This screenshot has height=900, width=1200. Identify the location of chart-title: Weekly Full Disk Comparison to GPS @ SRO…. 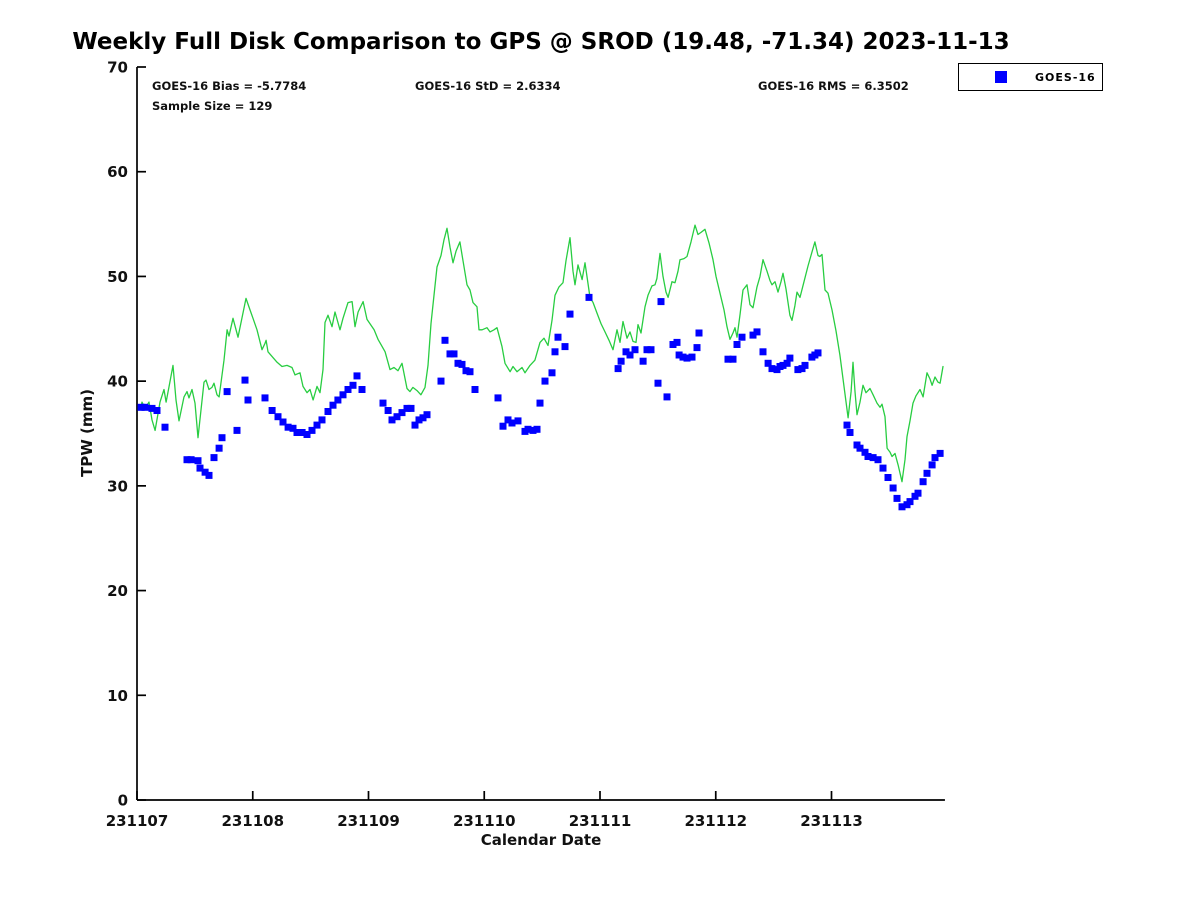
(541, 42).